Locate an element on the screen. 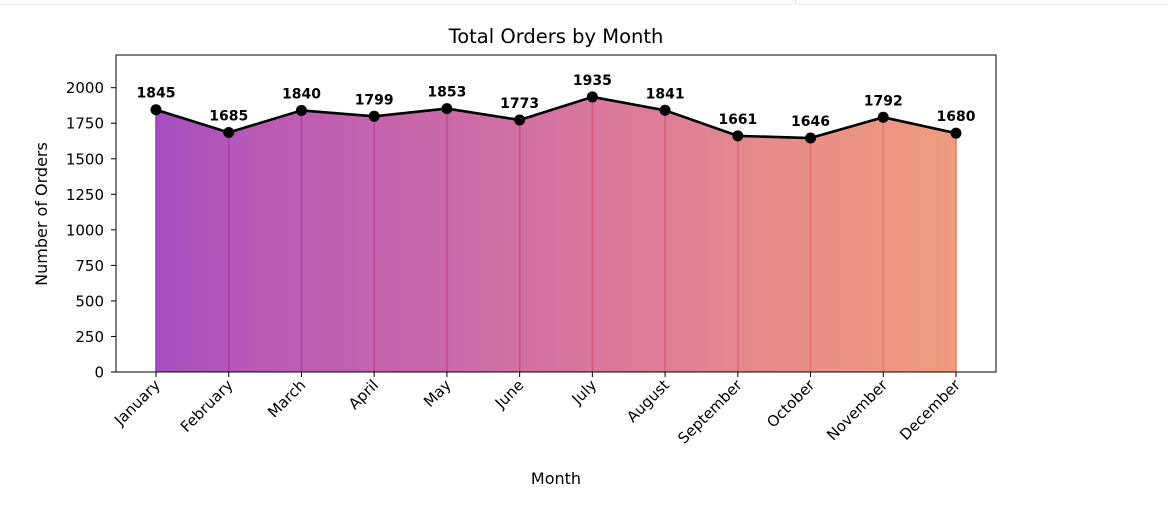 The image size is (1168, 507). data-label-june: 1773 is located at coordinates (519, 104).